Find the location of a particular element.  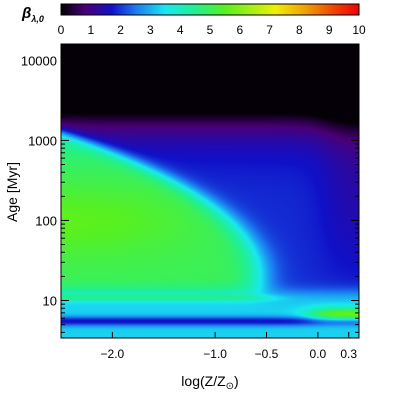

colorbar-tick-label: 1 is located at coordinates (90, 30).